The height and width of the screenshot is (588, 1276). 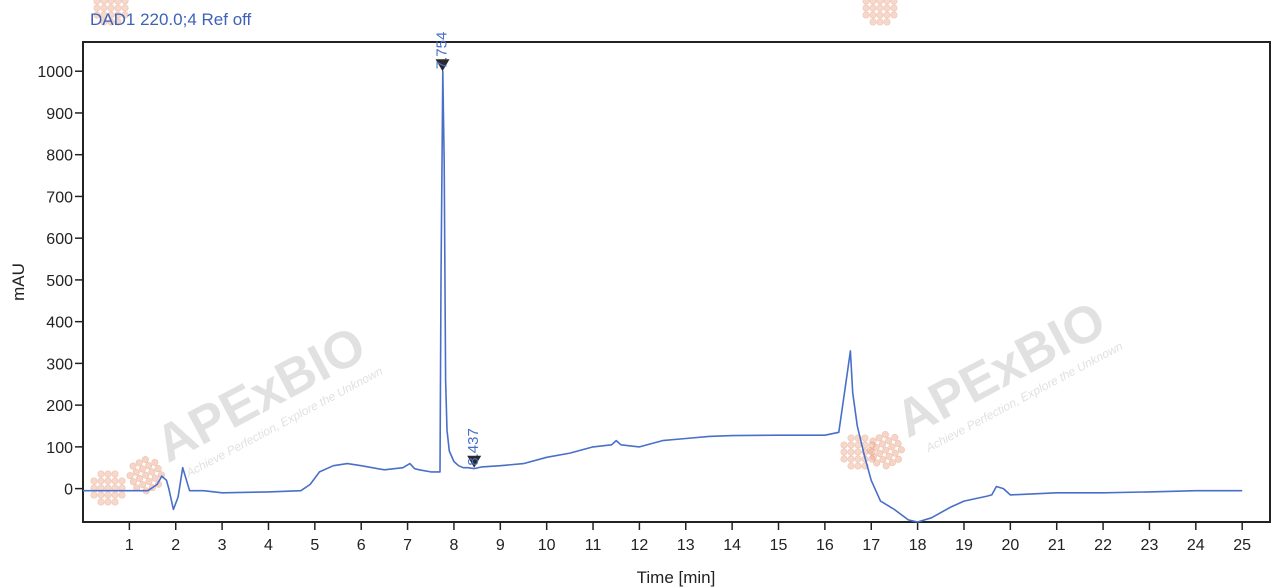 I want to click on x-tick-label: 18, so click(x=918, y=545).